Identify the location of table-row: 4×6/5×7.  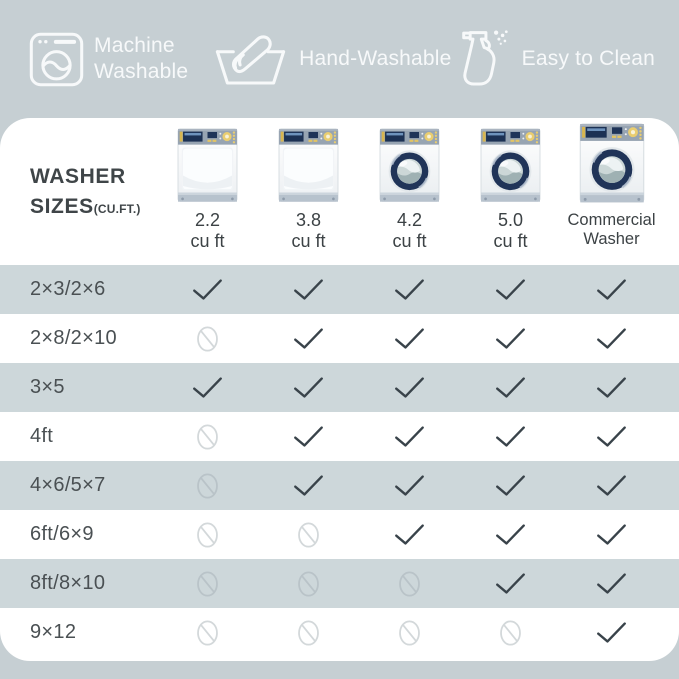
(339, 485).